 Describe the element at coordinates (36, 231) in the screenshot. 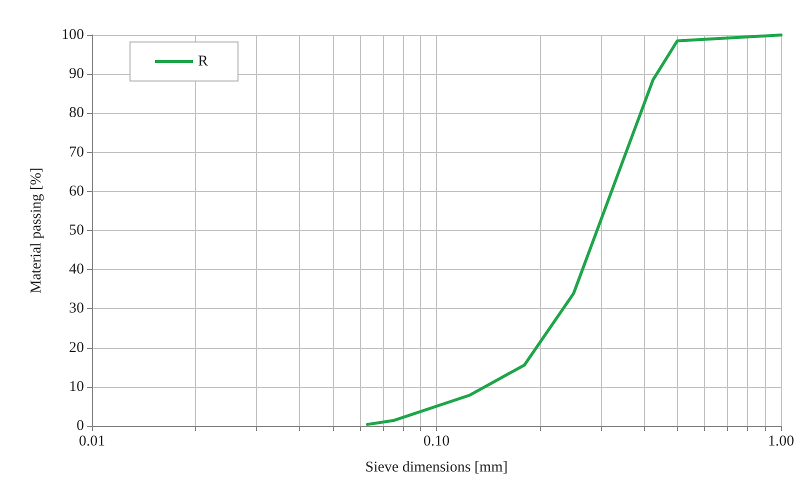

I see `y-axis-title: Material passing [%]` at that location.